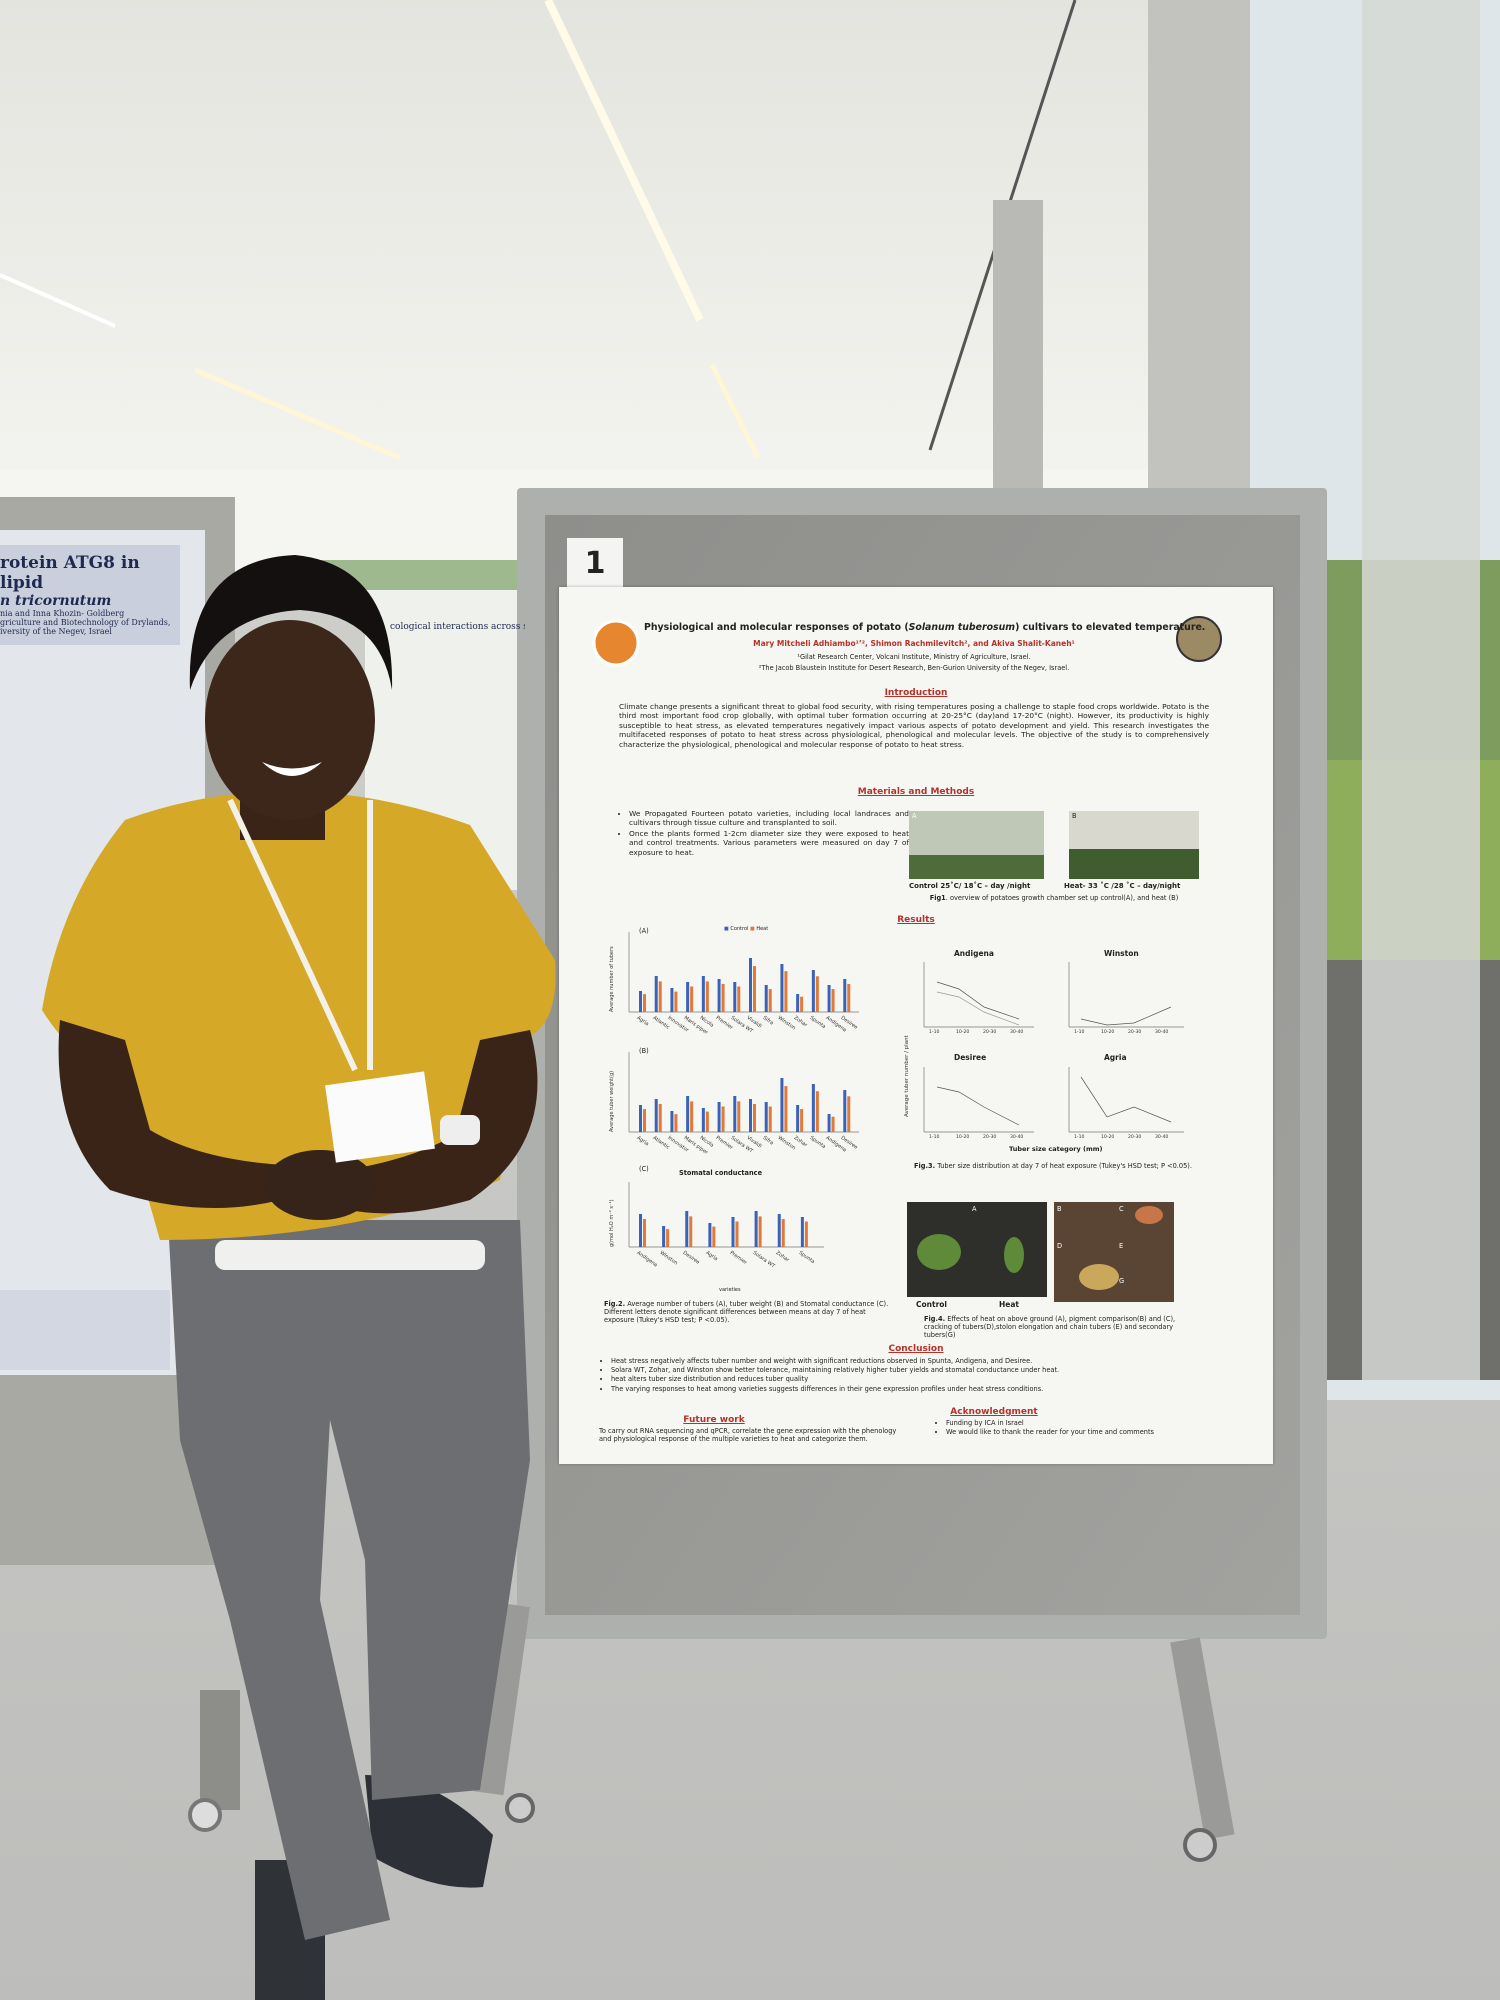 The image size is (1500, 2000). Describe the element at coordinates (612, 1101) in the screenshot. I see `y-axis-label: Average tuber weight(g)` at that location.